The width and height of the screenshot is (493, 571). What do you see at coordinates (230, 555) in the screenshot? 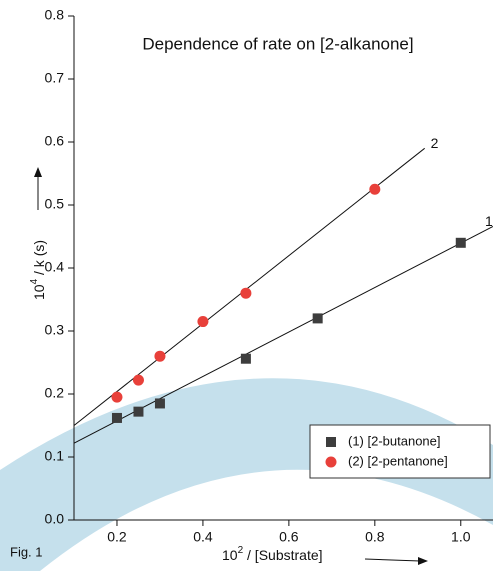
I see `x-label-base: 10` at bounding box center [230, 555].